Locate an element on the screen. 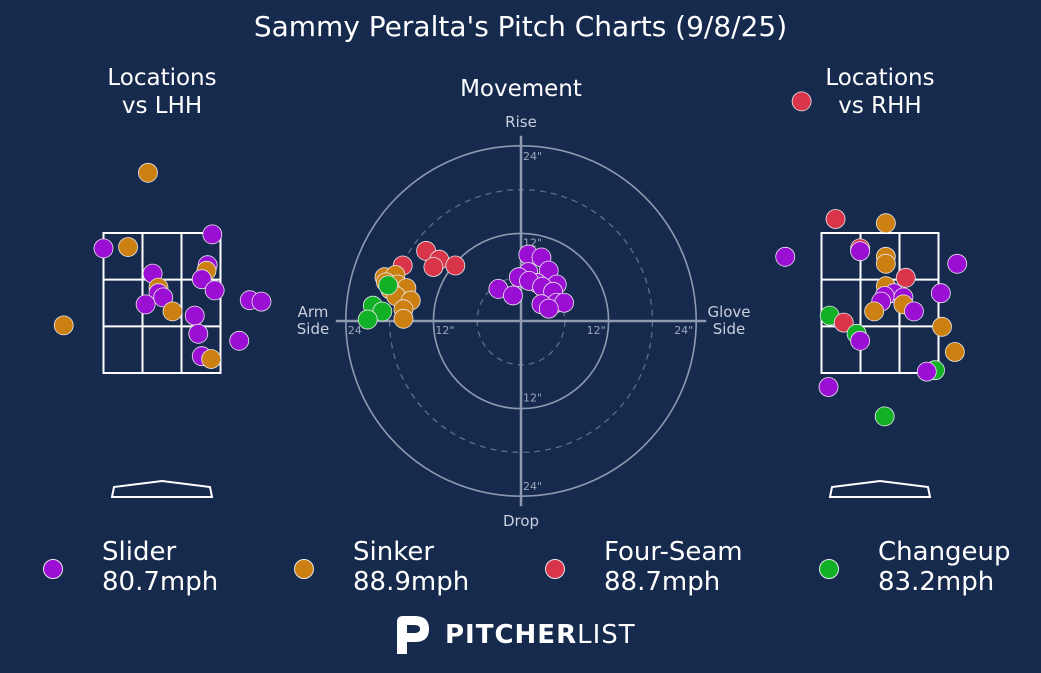 This screenshot has height=673, width=1041. pitcherlist-p-icon is located at coordinates (413, 635).